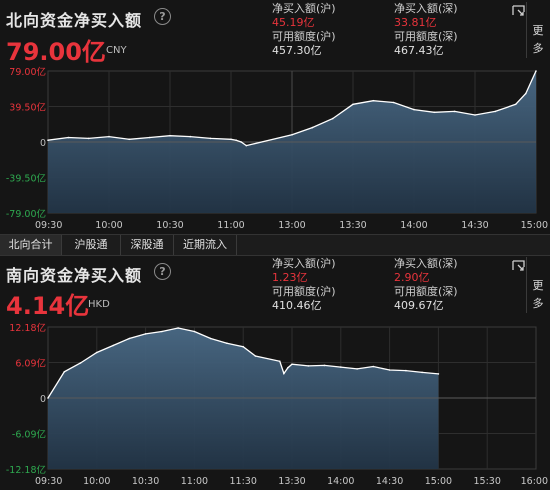  Describe the element at coordinates (48, 225) in the screenshot. I see `x-tick-label: 09:30` at that location.